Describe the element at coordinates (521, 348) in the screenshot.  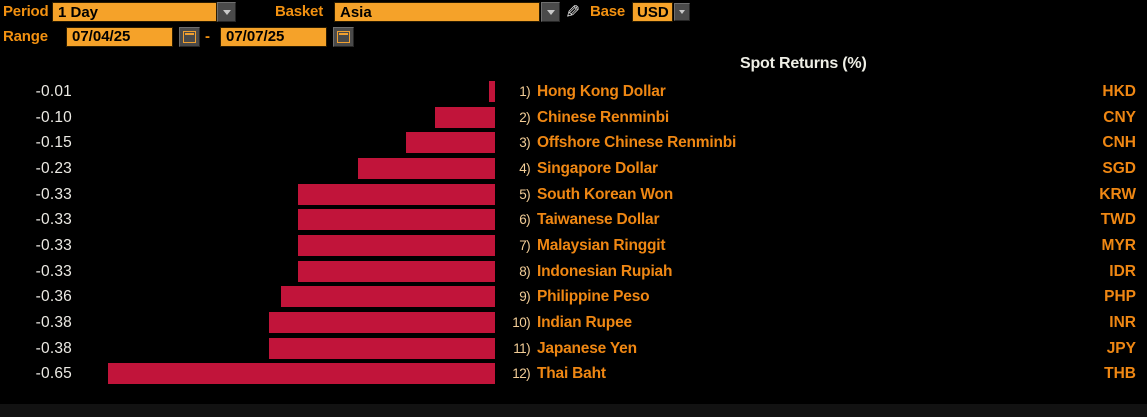
I see `row-number: 11)` at that location.